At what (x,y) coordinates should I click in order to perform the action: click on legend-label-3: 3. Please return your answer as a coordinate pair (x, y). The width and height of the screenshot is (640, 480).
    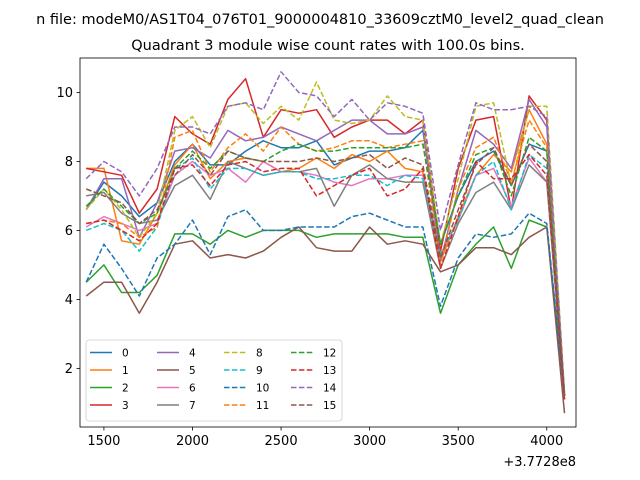
    Looking at the image, I should click on (125, 406).